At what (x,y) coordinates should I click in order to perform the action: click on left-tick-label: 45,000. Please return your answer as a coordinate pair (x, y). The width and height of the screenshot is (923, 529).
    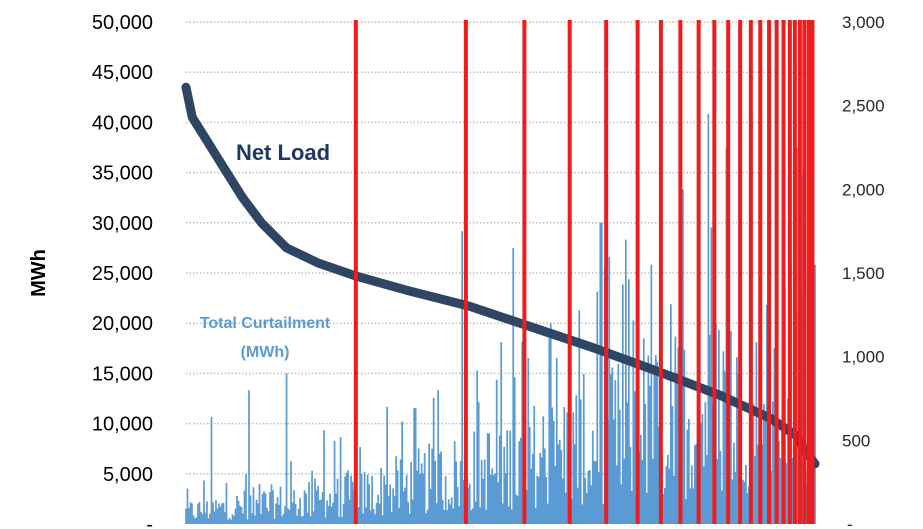
    Looking at the image, I should click on (122, 73).